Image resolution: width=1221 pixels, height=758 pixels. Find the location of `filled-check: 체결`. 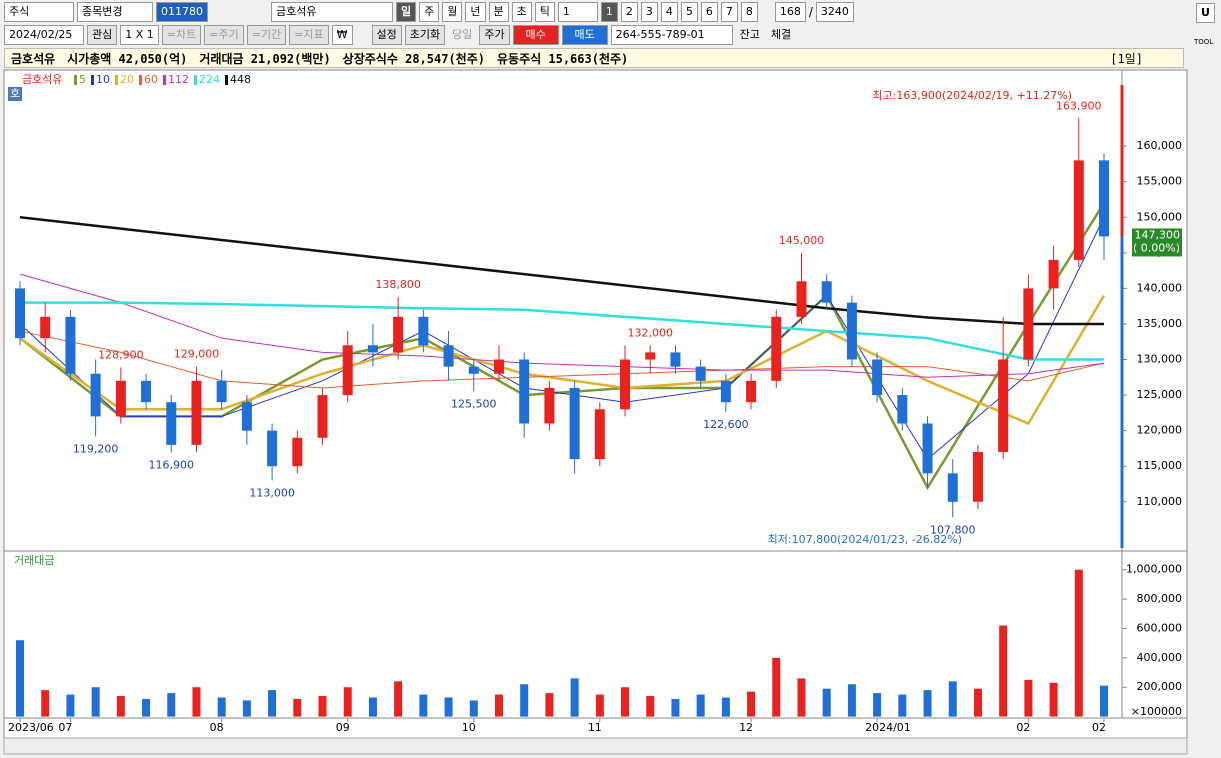

filled-check: 체결 is located at coordinates (781, 34).